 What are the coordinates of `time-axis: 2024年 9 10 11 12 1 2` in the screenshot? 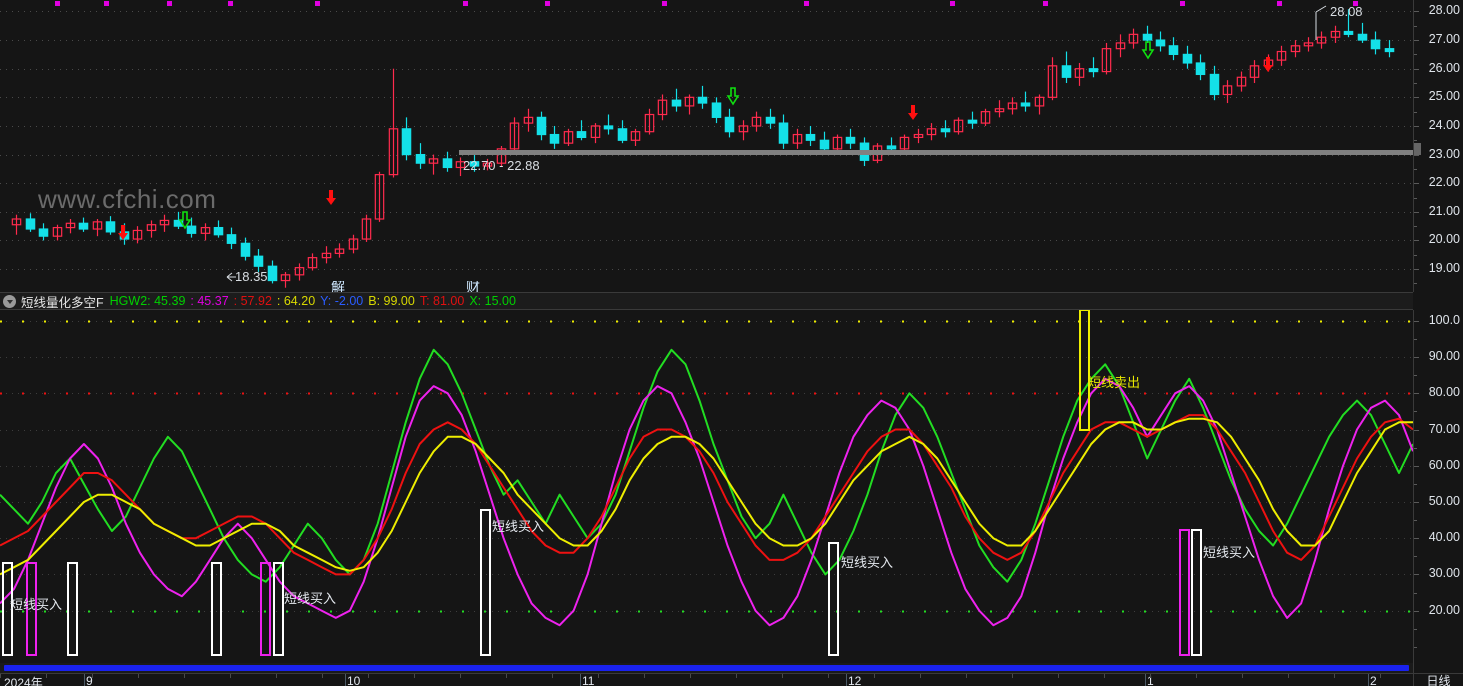 It's located at (706, 679).